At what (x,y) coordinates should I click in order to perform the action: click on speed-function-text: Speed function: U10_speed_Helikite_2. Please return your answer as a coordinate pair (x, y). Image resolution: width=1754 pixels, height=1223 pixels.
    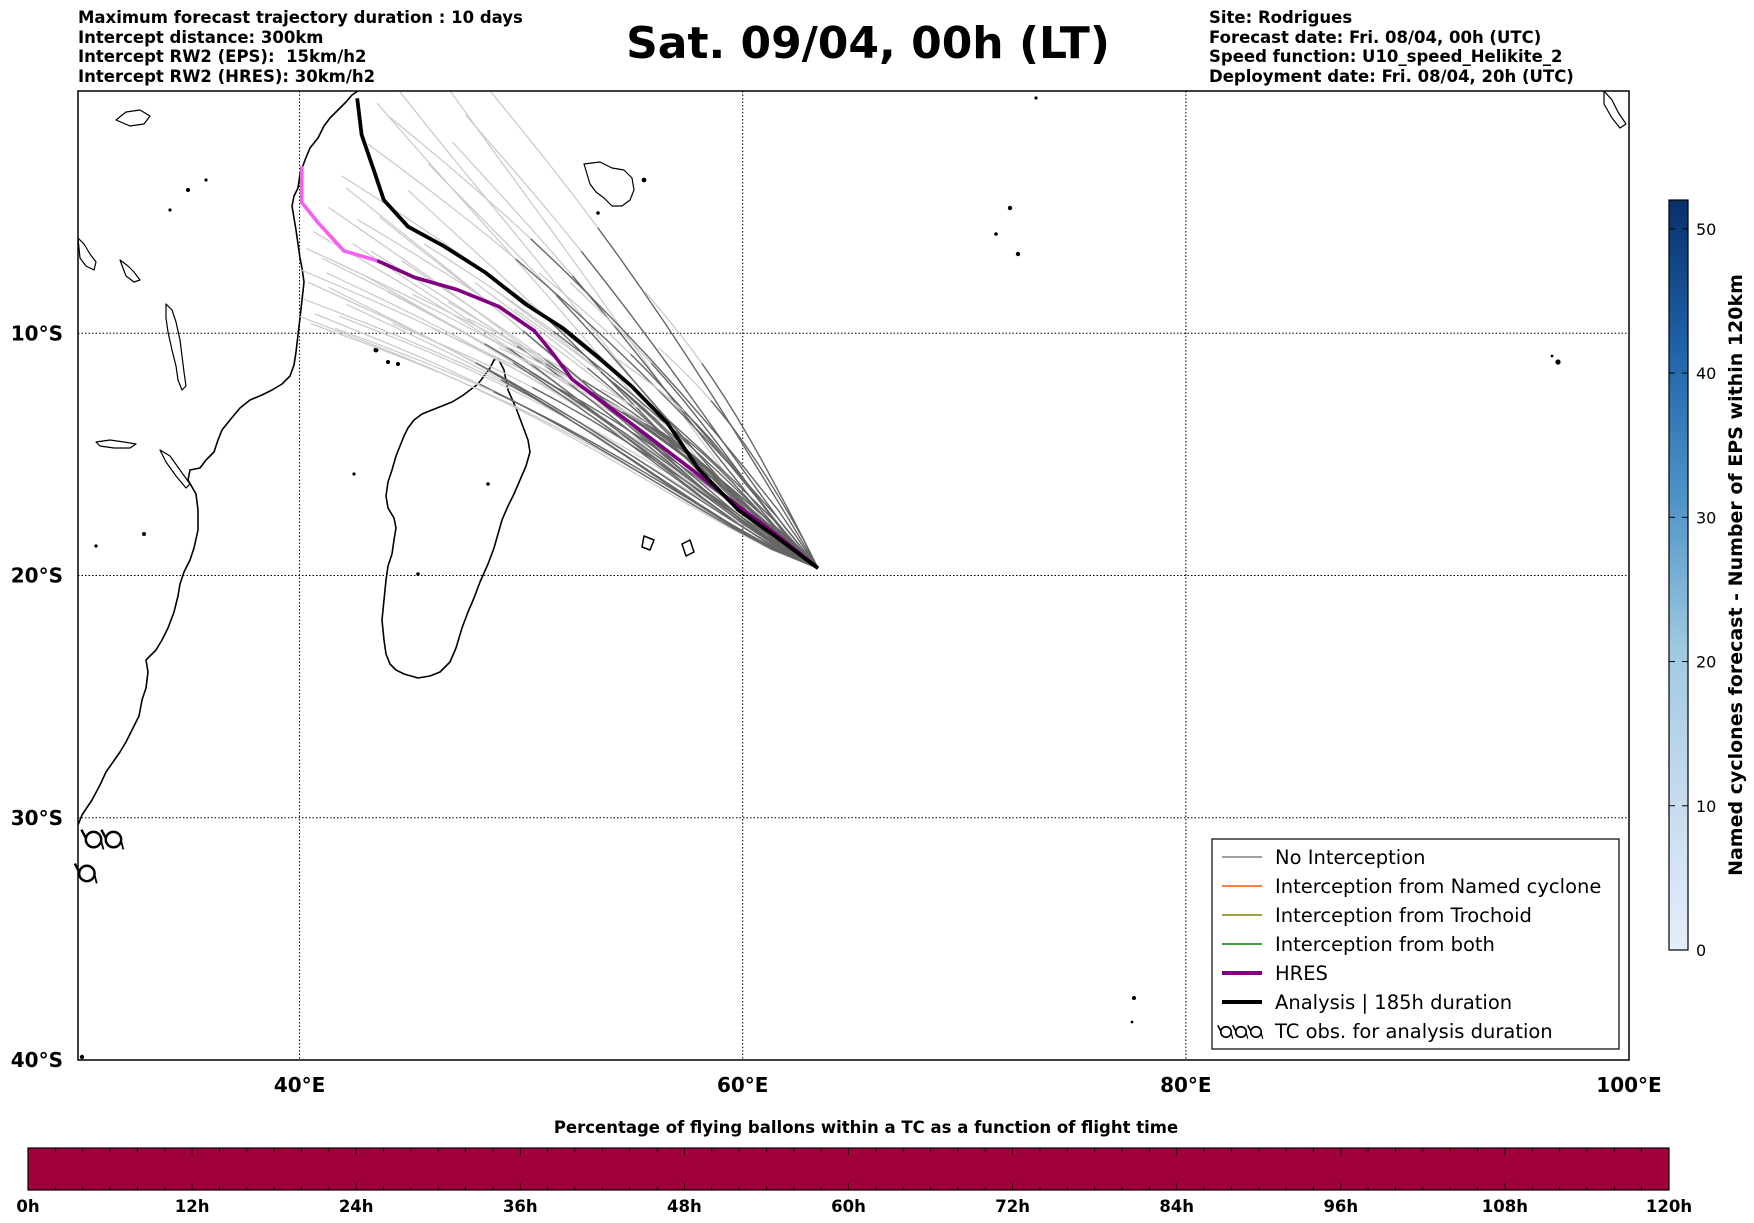
    Looking at the image, I should click on (1386, 56).